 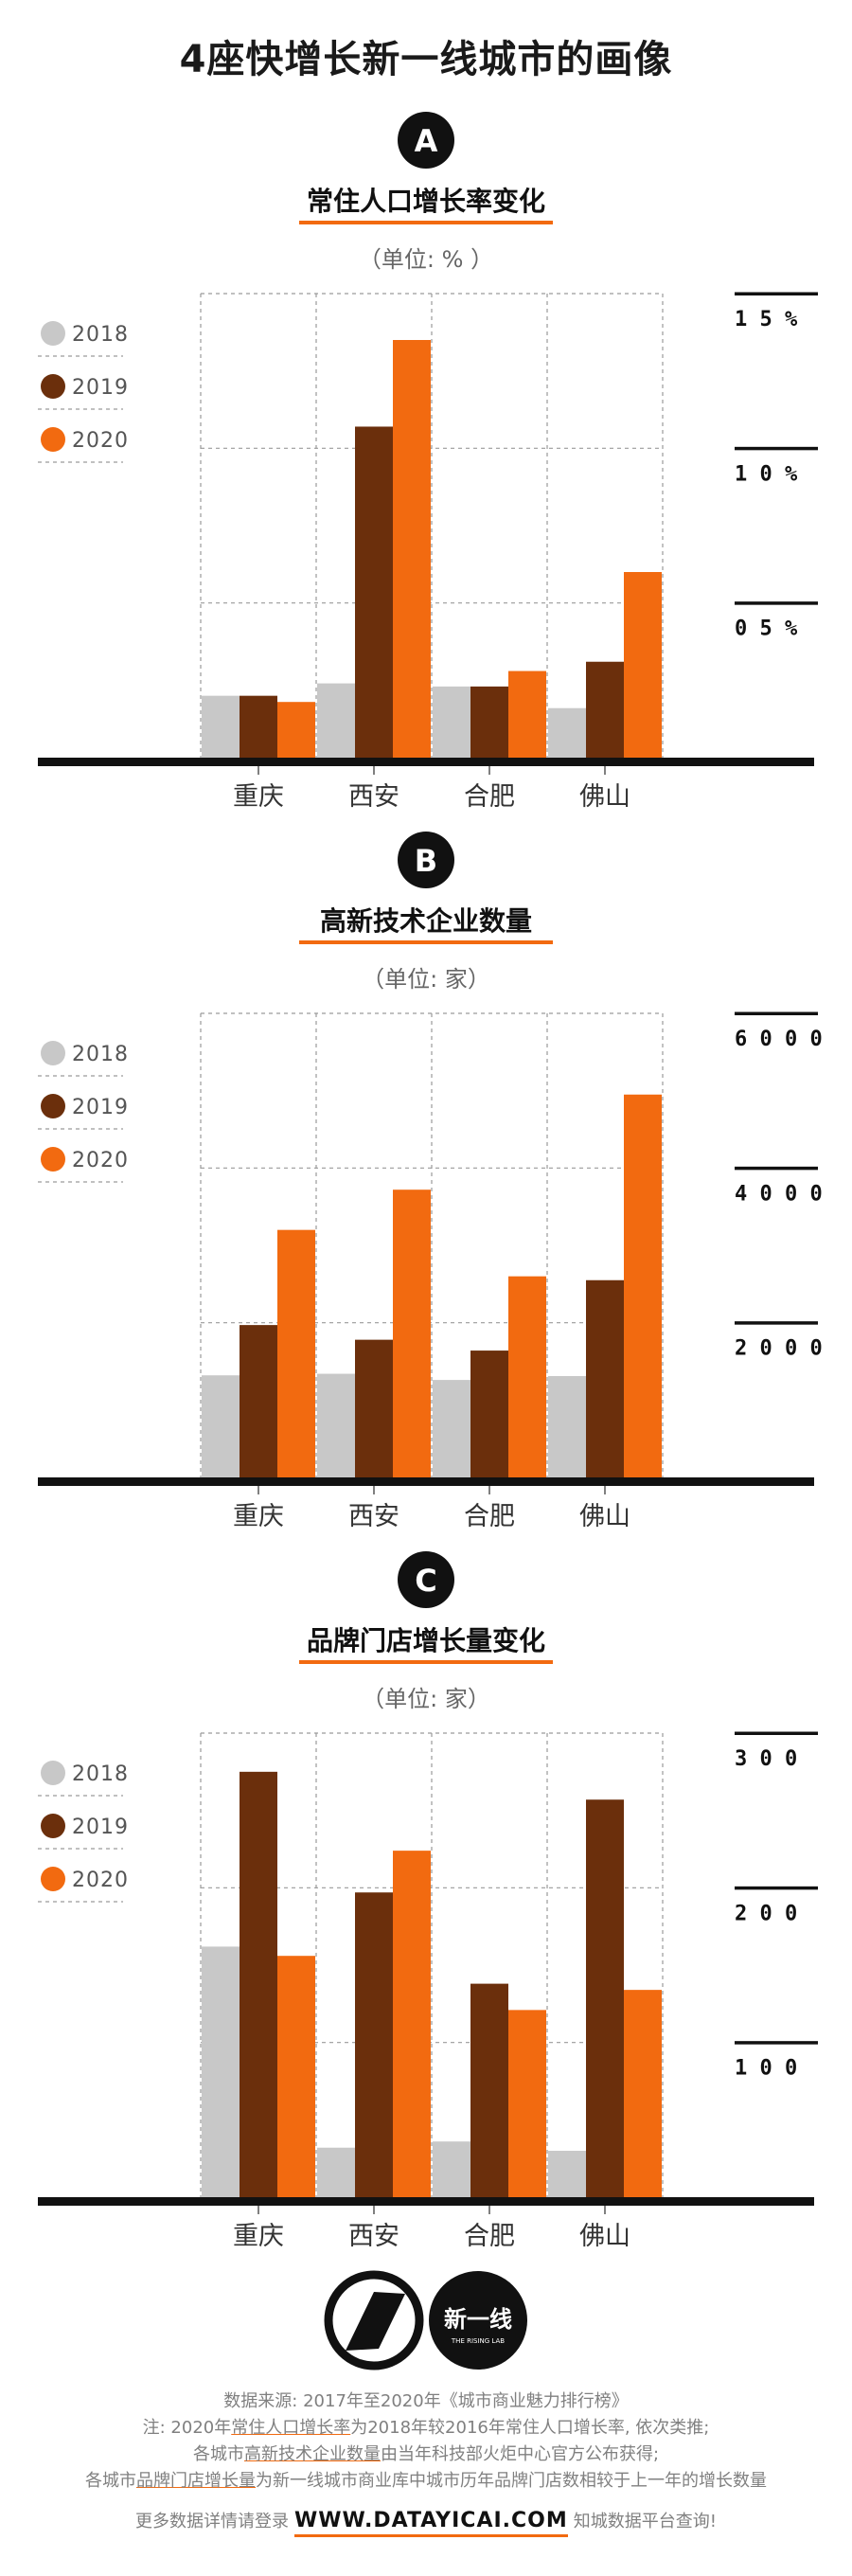 I want to click on logo-area: 新一线 THE RISING LAB, so click(x=426, y=2322).